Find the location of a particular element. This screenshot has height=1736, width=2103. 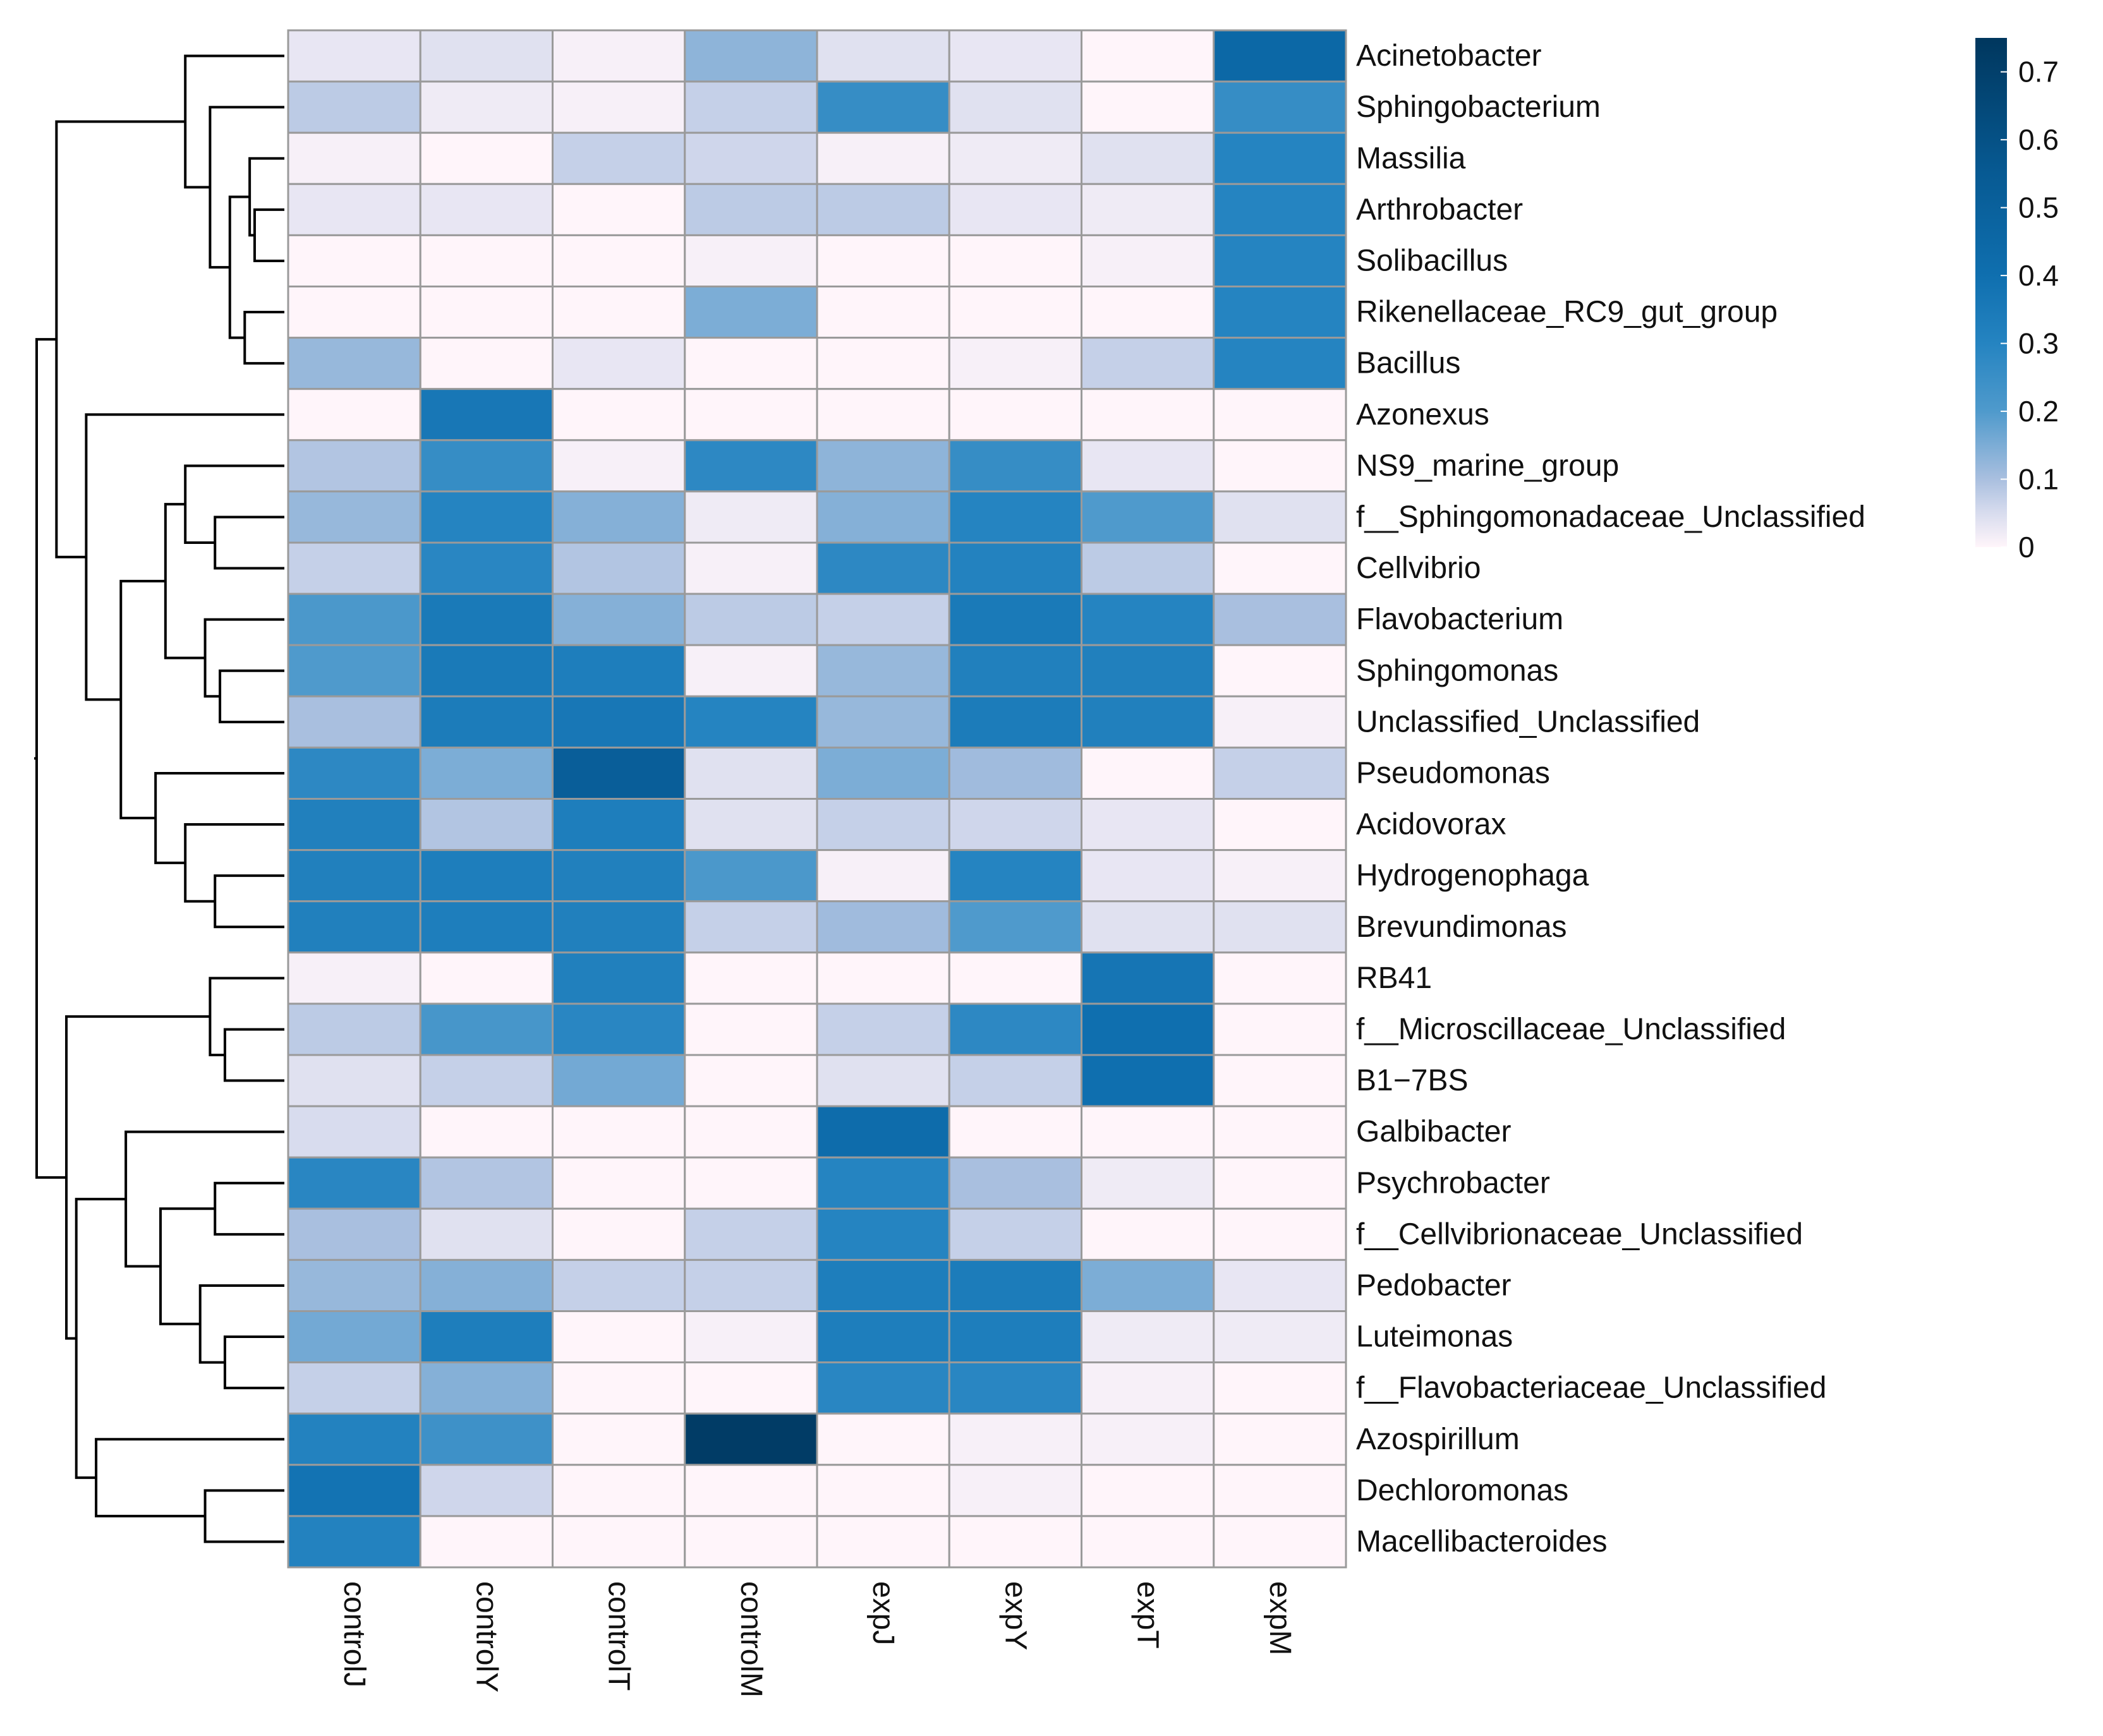

cell-hydrogenophaga-expm is located at coordinates (1280, 876).